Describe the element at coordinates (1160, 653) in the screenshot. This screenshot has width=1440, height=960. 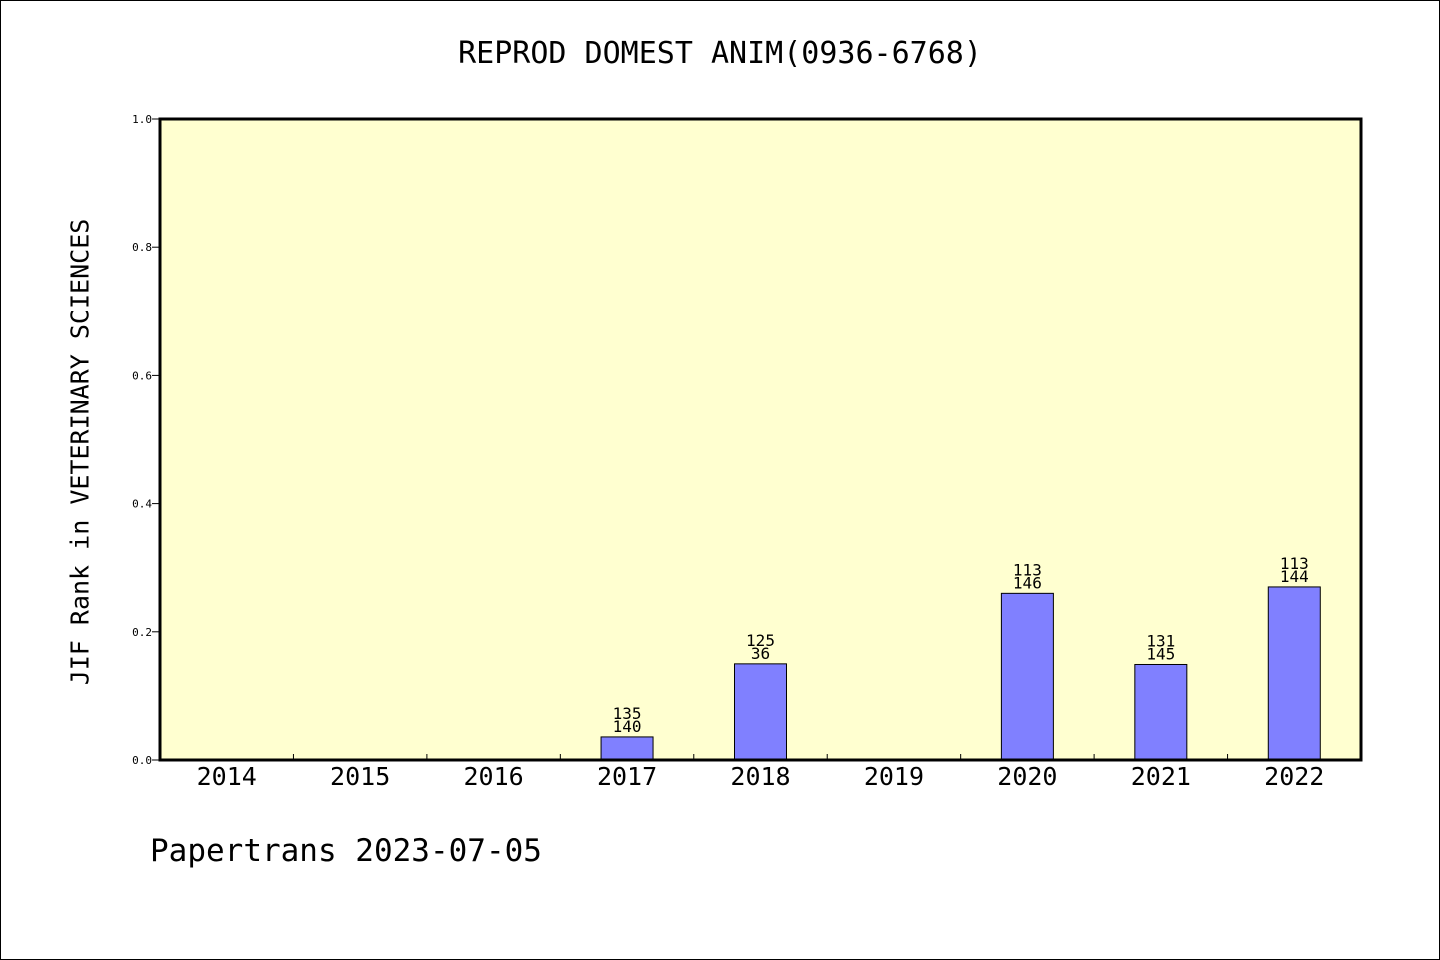
I see `bar-label-bottom: 145` at that location.